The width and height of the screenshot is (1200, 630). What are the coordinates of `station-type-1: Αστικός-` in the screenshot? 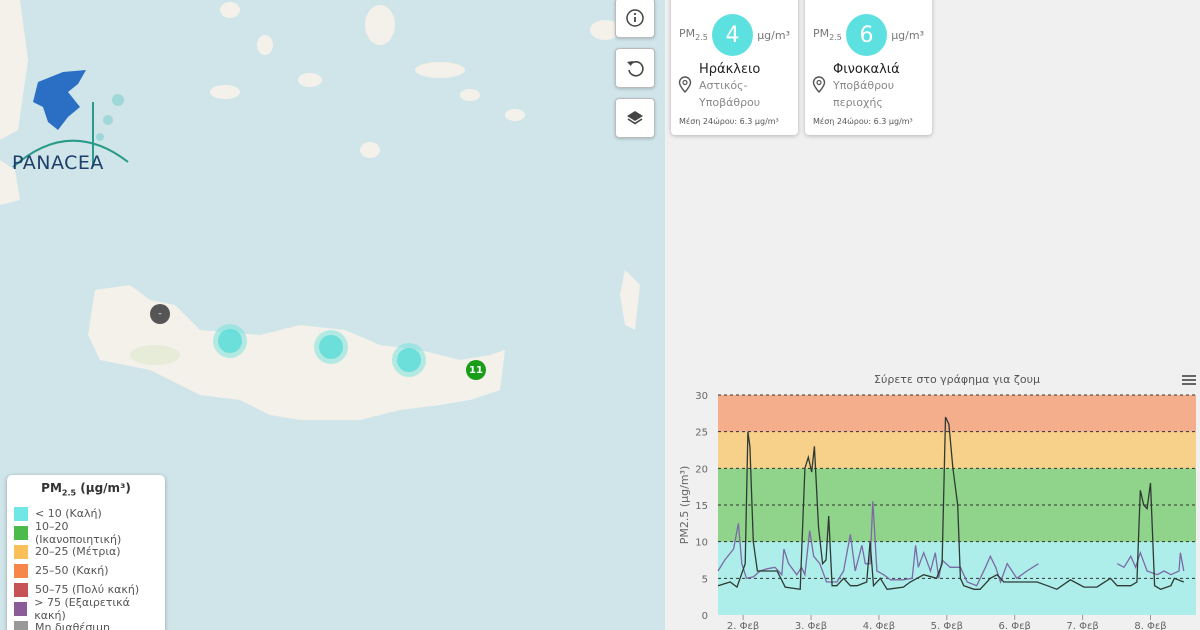 It's located at (723, 85).